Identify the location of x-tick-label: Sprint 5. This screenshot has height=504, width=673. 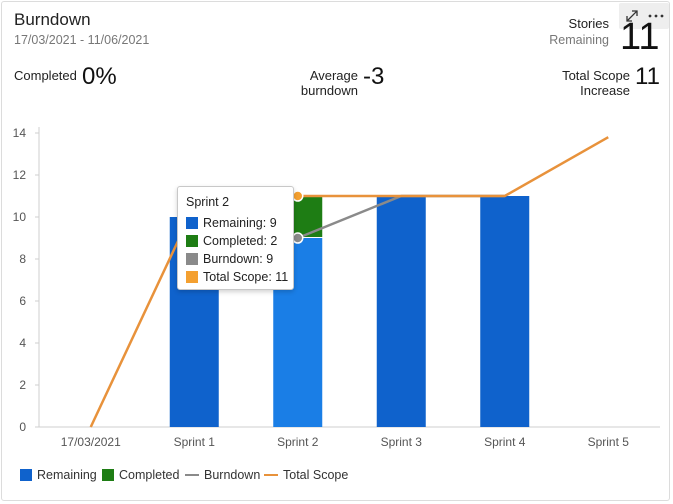
(609, 442).